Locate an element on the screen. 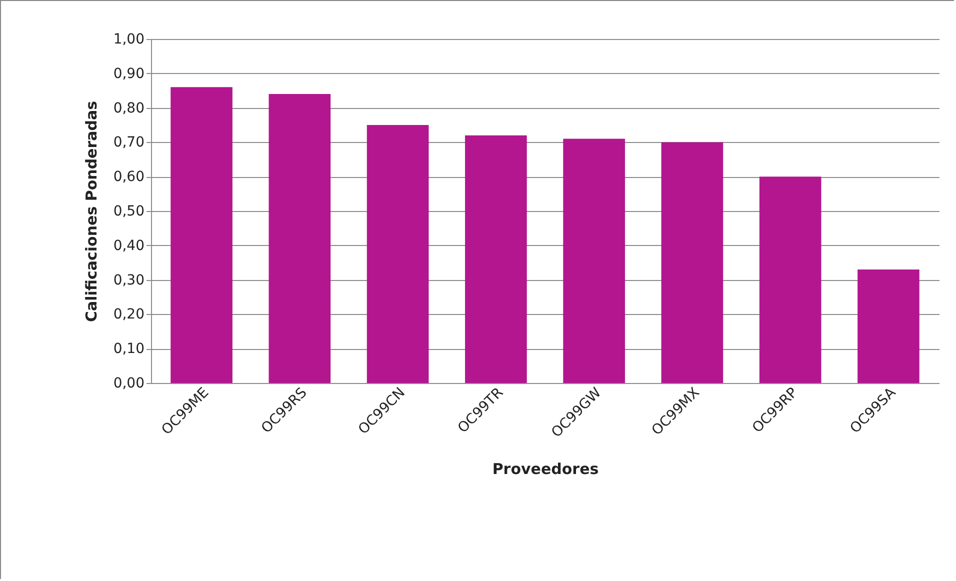 The height and width of the screenshot is (581, 956). y-tick-label: 1,00 is located at coordinates (128, 40).